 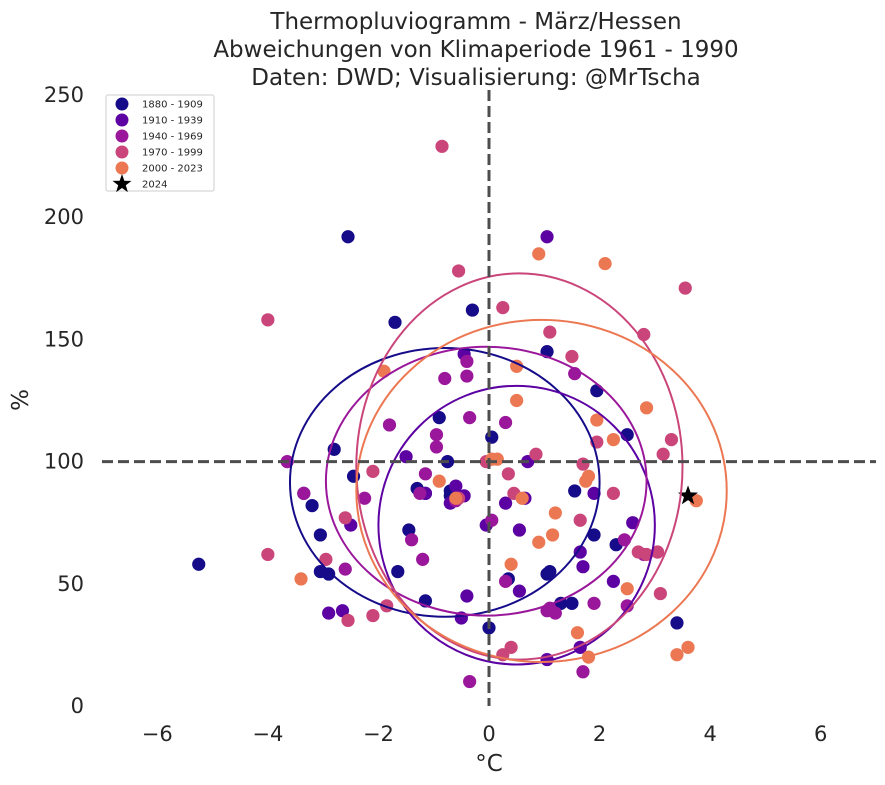 I want to click on legend-marker-star, so click(x=122, y=183).